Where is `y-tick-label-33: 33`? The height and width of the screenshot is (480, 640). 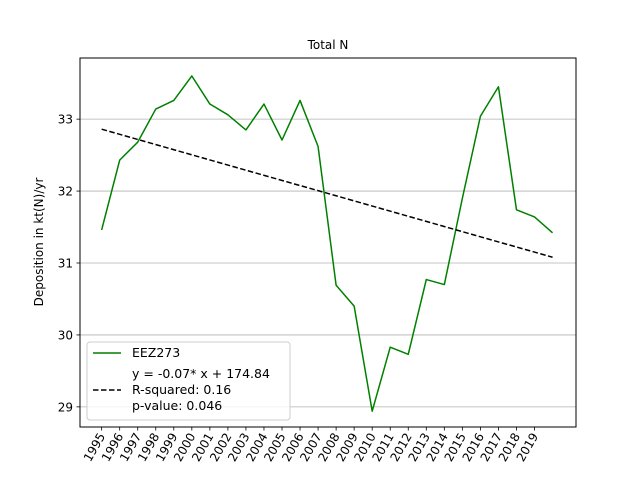 y-tick-label-33: 33 is located at coordinates (65, 120).